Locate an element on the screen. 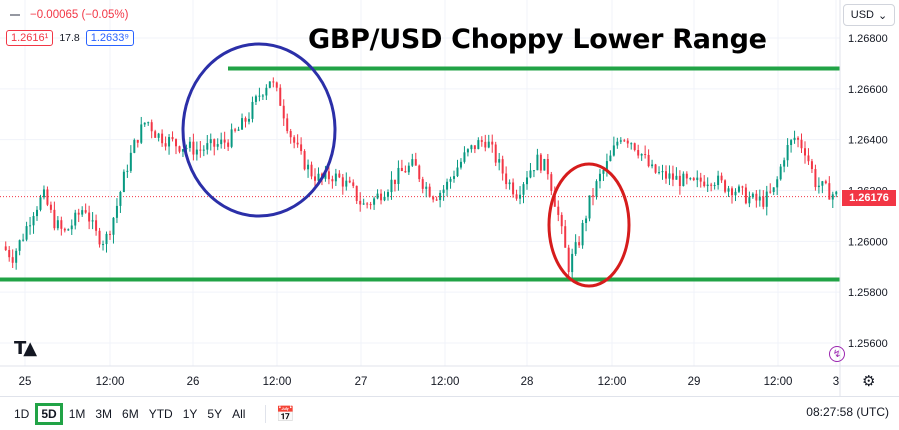  time-tick-label: 27 is located at coordinates (361, 382).